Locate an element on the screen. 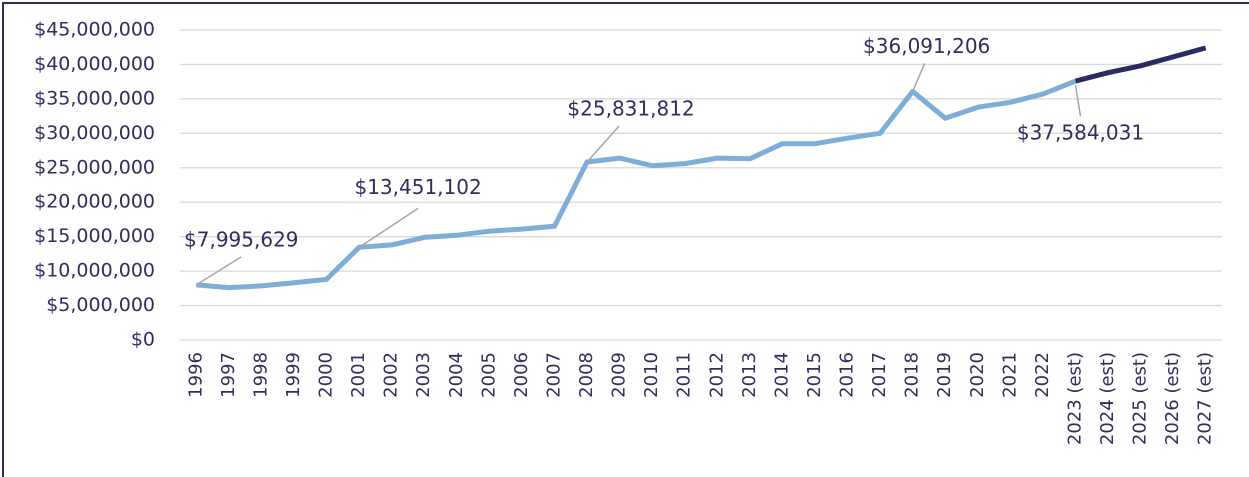  x-tick-label: 2018 is located at coordinates (912, 375).